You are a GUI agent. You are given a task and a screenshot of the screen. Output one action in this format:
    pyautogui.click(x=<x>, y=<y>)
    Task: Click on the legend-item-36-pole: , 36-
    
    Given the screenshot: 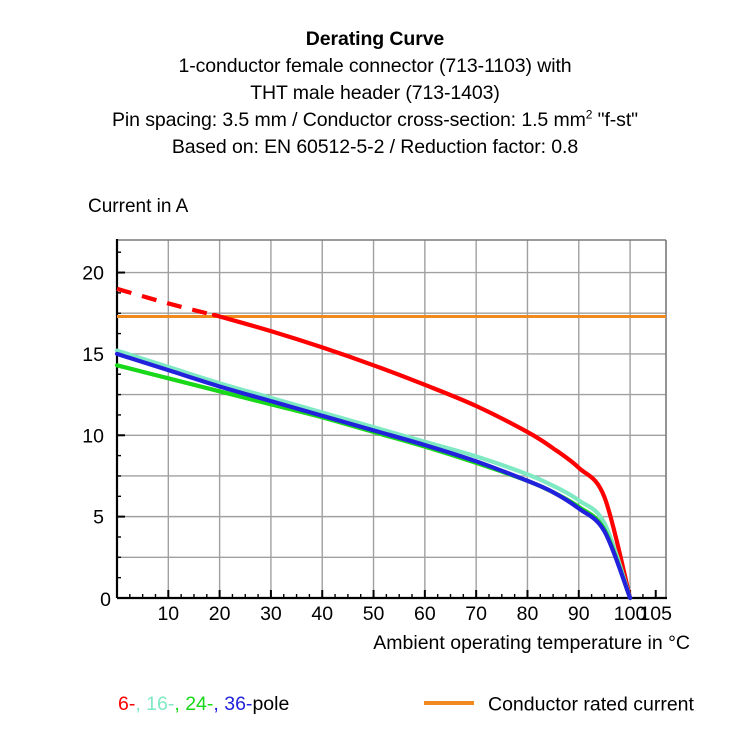 What is the action you would take?
    pyautogui.click(x=233, y=704)
    